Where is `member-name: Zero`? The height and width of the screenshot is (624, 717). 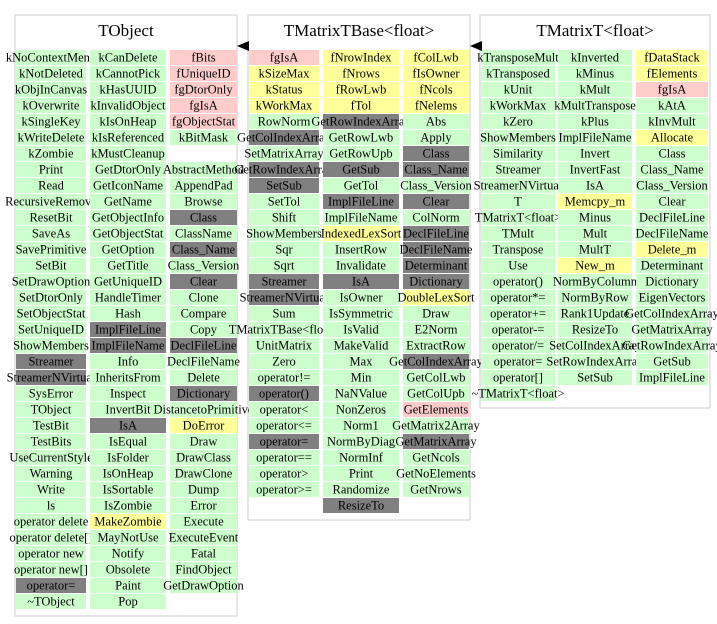 member-name: Zero is located at coordinates (284, 362).